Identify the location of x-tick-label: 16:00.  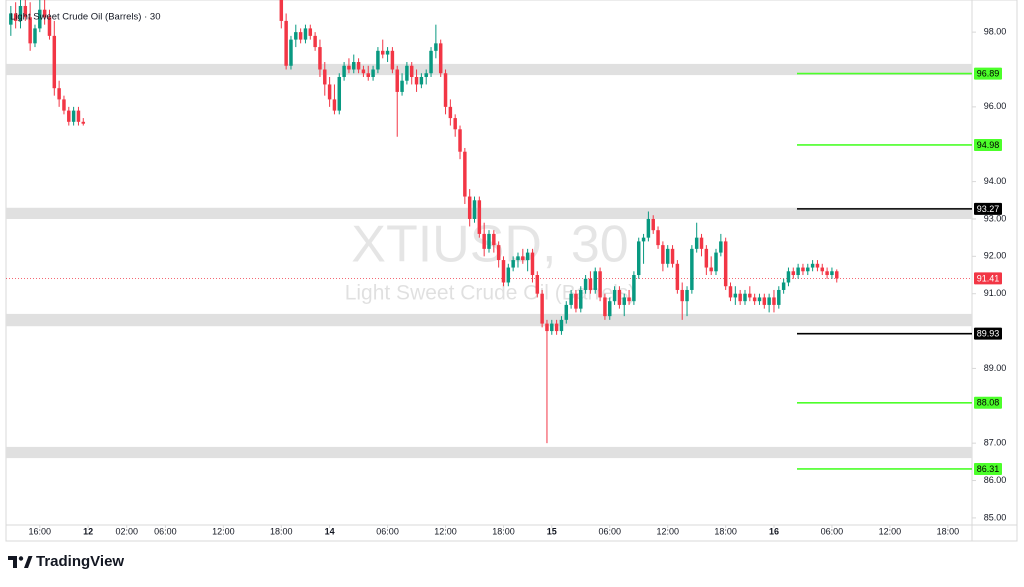
(40, 531).